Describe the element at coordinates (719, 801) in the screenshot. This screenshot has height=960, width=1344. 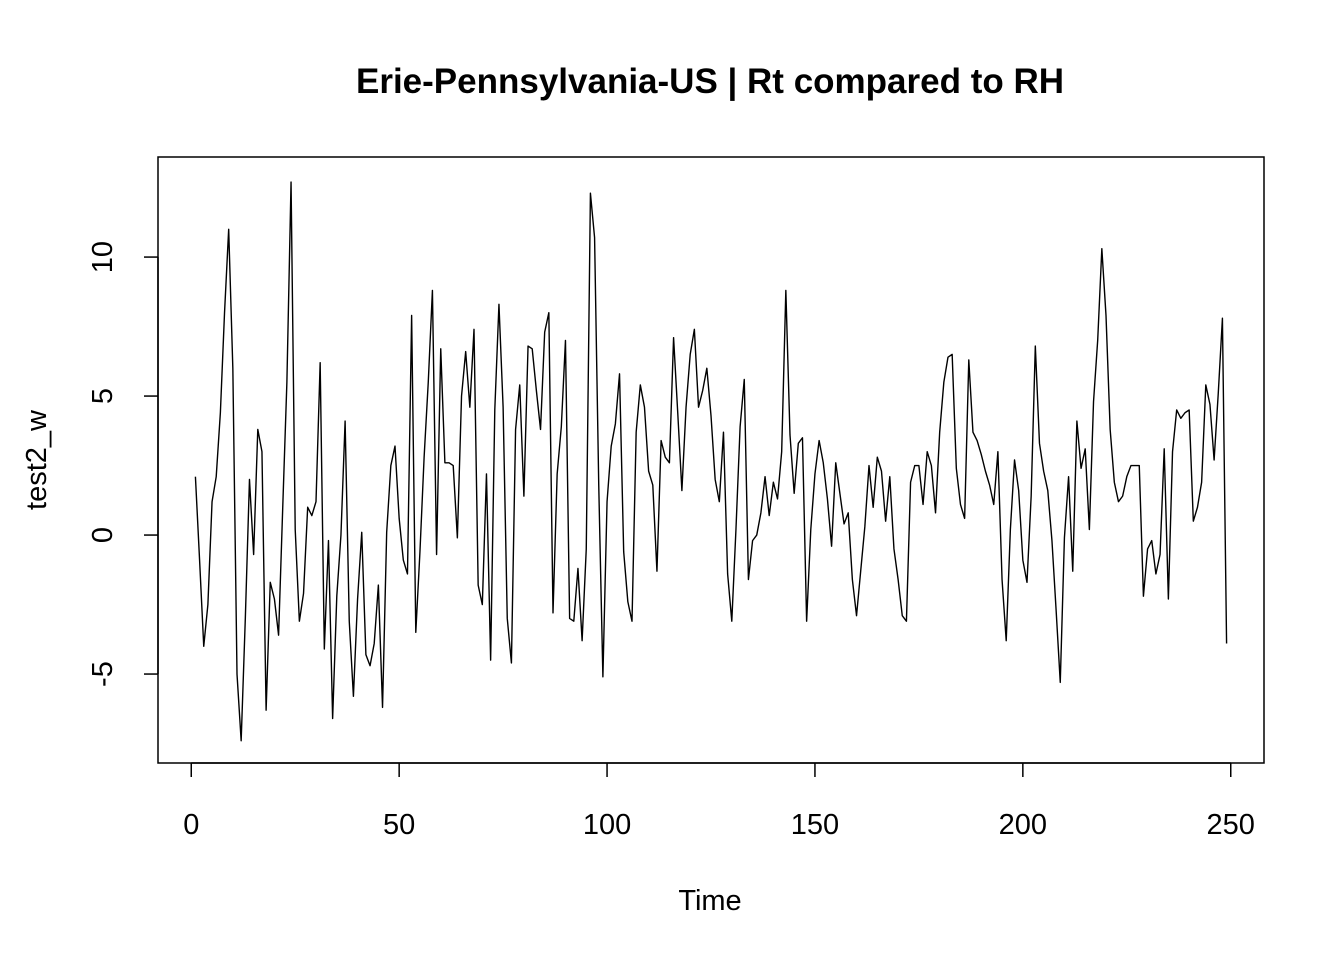
I see `x-axis: 0 50 100 150 200 250` at that location.